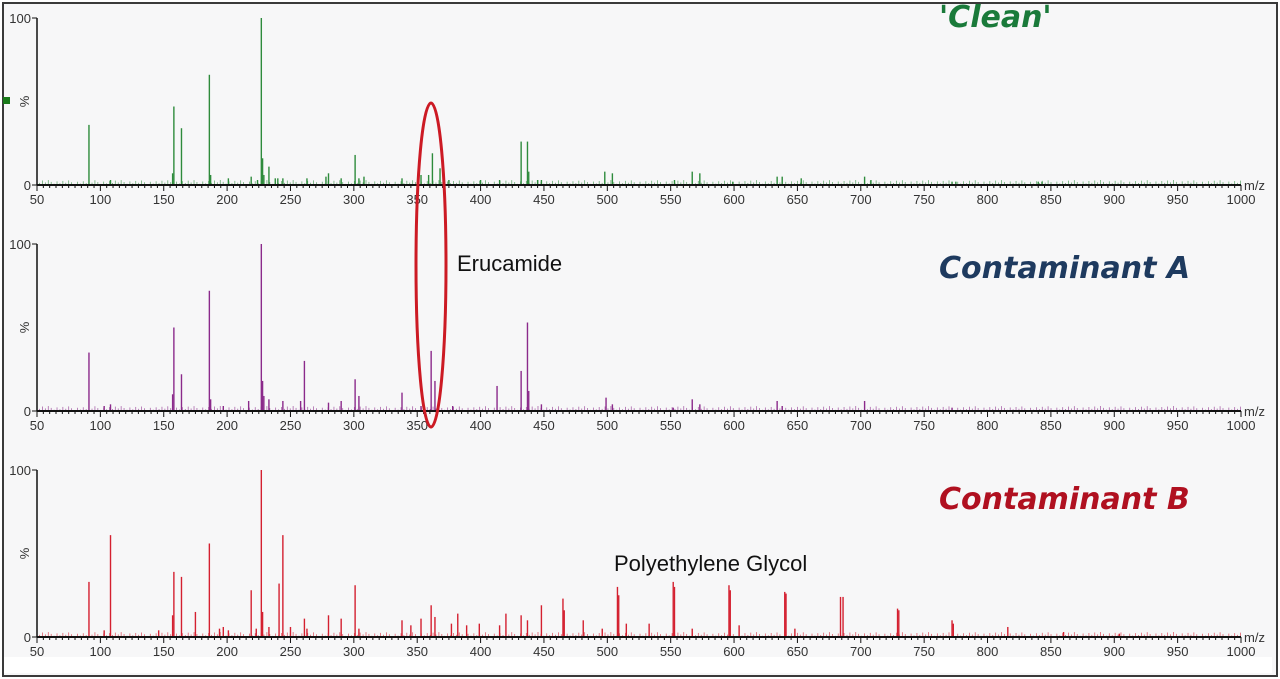  I want to click on erucamide-highlight-ellipse, so click(431, 265).